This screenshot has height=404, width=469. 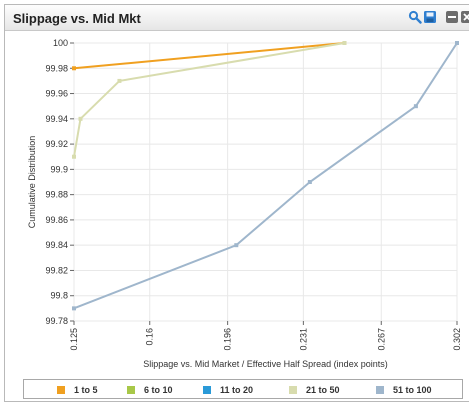 I want to click on widget-titlebar: Slippage vs. Mid Mkt, so click(x=237, y=18).